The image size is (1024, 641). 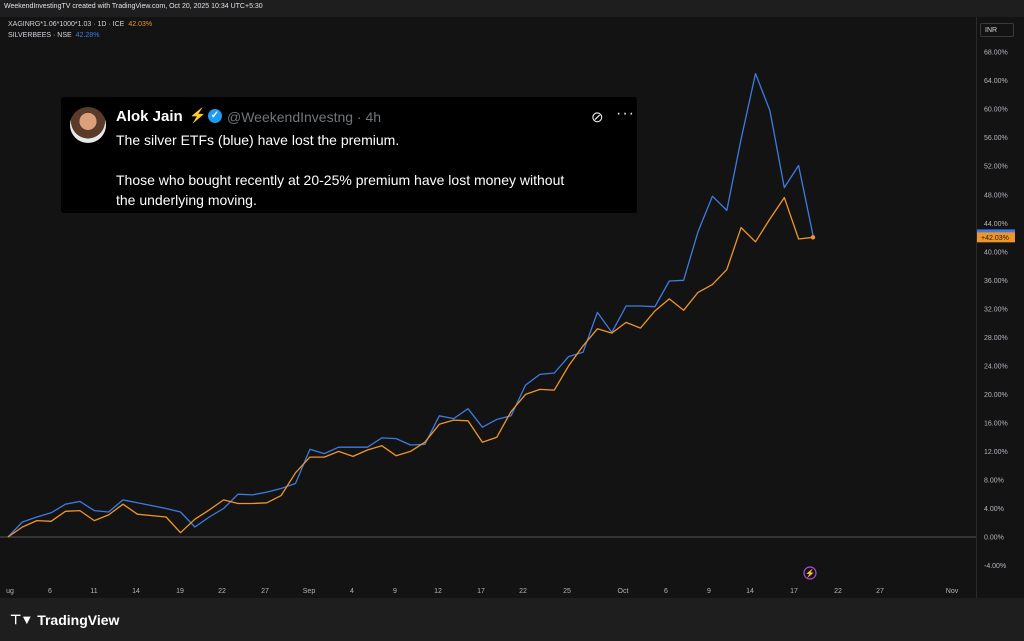 I want to click on grok-icon: ⊘, so click(x=597, y=117).